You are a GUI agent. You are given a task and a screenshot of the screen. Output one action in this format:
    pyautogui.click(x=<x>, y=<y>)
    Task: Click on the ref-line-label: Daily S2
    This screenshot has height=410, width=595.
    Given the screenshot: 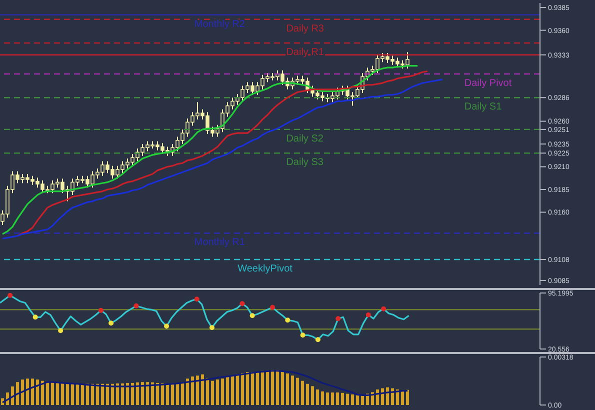 What is the action you would take?
    pyautogui.click(x=305, y=138)
    